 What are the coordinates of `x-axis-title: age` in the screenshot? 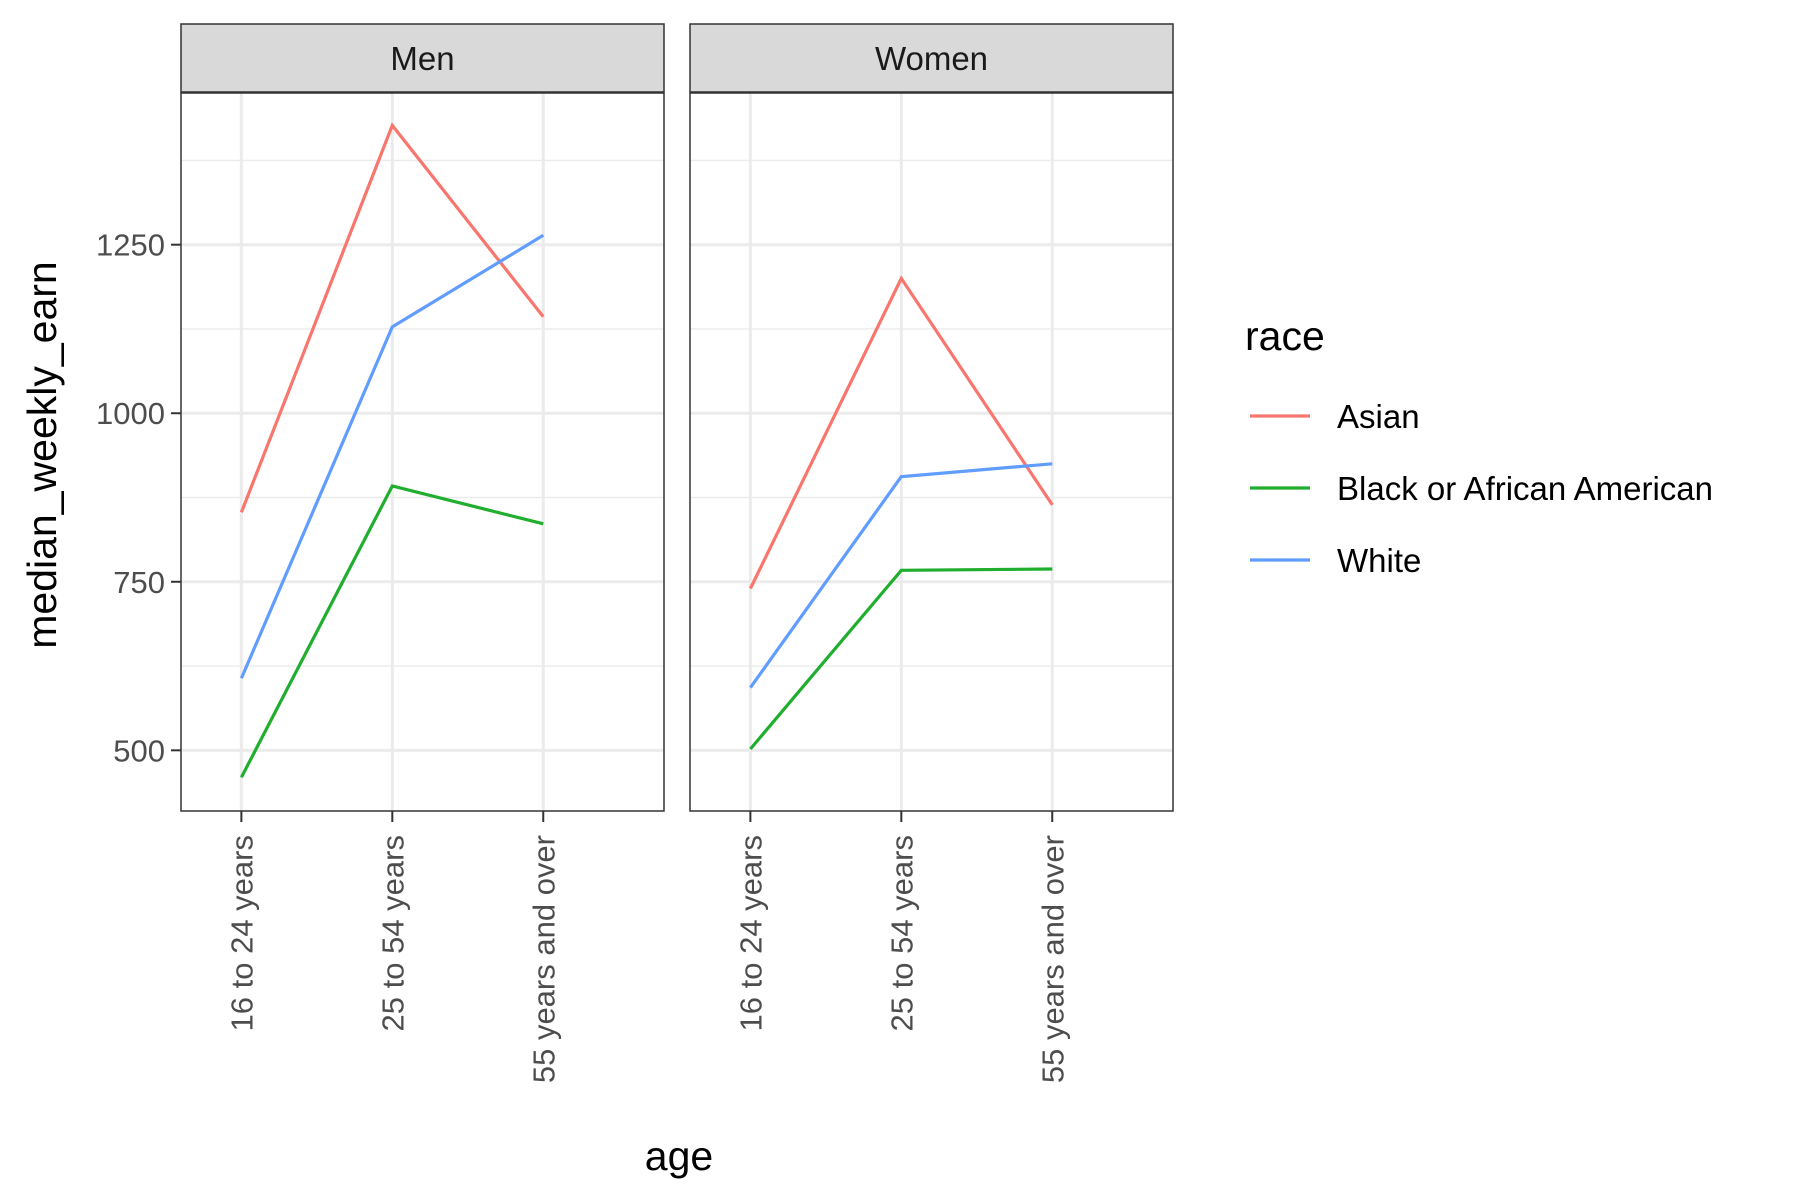 It's located at (679, 1156).